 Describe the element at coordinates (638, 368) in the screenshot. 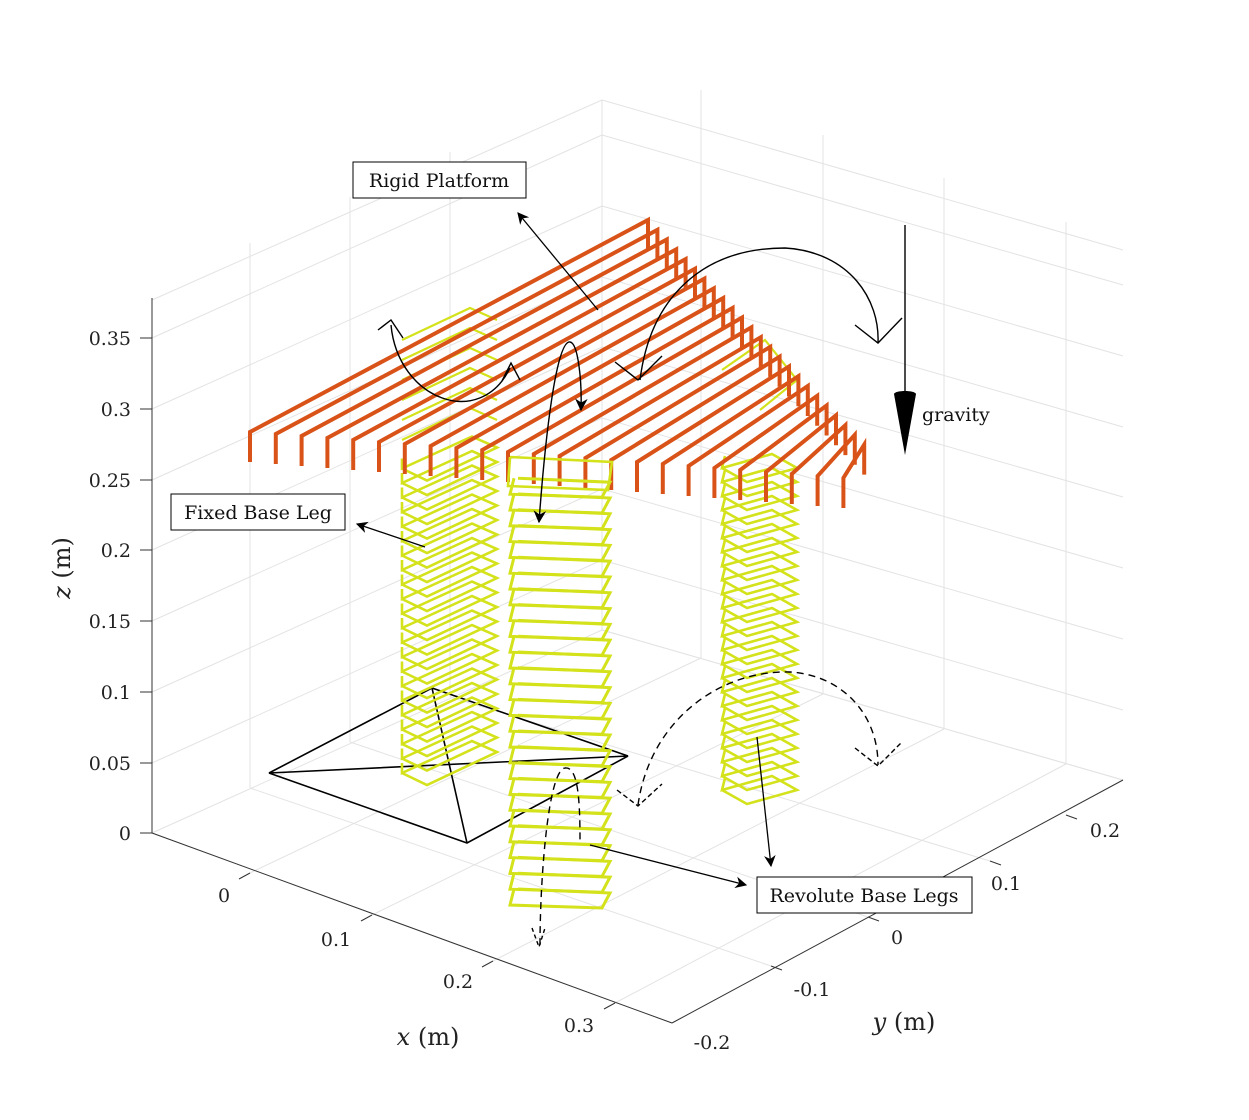

I see `rotation-arrow-platform-right-tail` at that location.